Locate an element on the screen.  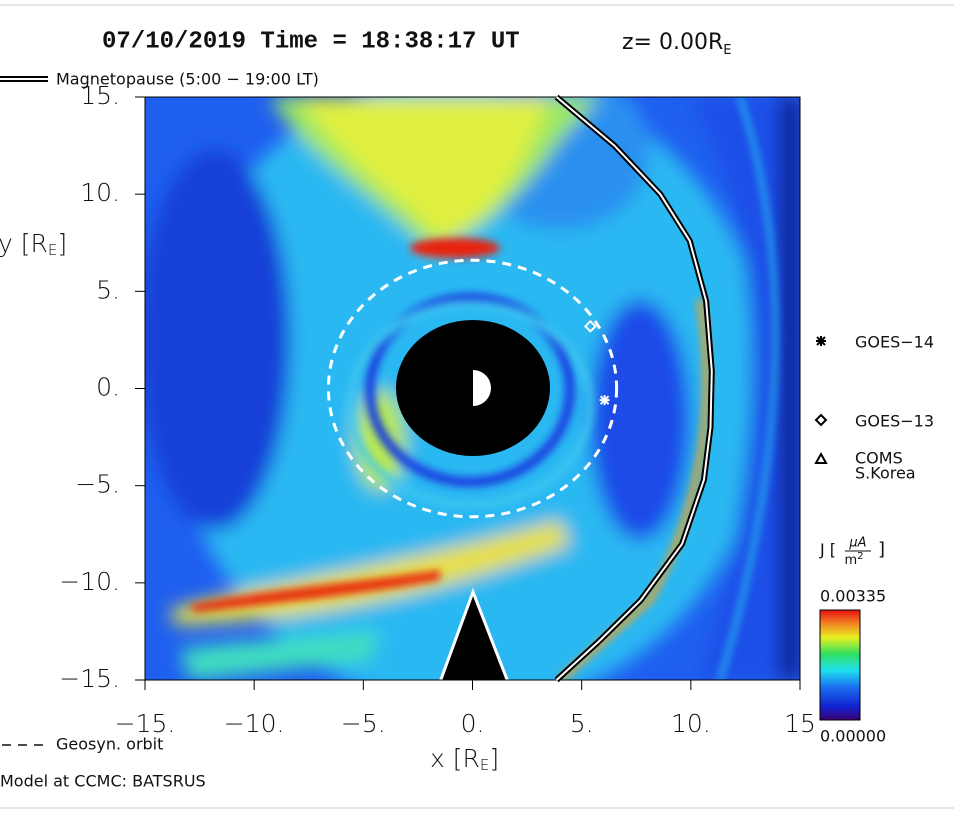
colorbar-tick-label: 0.00335 is located at coordinates (853, 596).